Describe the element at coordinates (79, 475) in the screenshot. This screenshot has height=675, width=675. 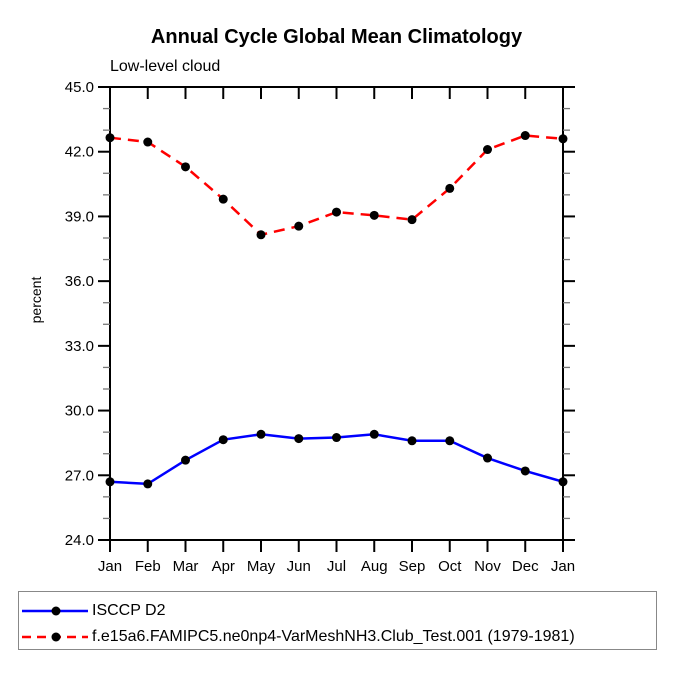
I see `y-tick-label: 27.0` at that location.